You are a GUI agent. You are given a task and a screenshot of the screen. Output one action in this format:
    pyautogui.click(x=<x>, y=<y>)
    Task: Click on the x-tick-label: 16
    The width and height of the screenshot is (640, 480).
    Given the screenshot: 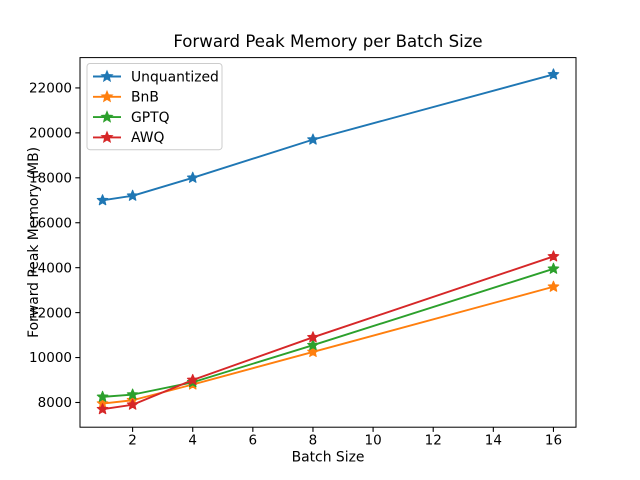 What is the action you would take?
    pyautogui.click(x=553, y=441)
    